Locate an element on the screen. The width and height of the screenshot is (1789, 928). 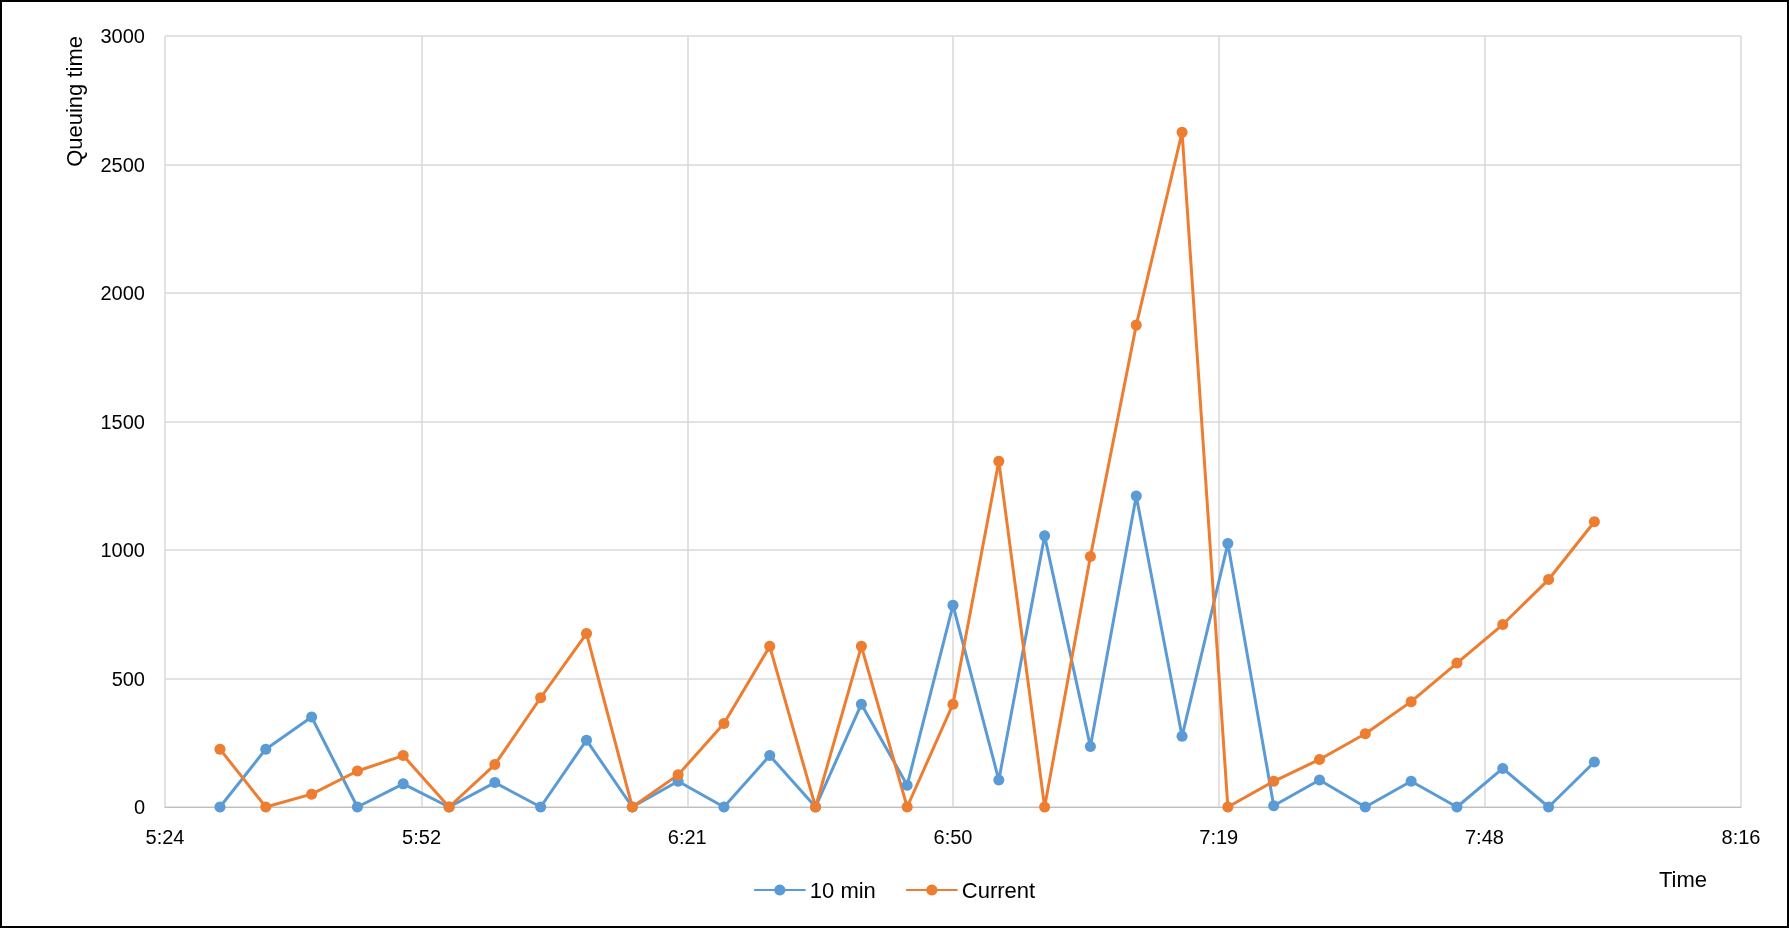
y-tick-label: 1500 is located at coordinates (122, 421).